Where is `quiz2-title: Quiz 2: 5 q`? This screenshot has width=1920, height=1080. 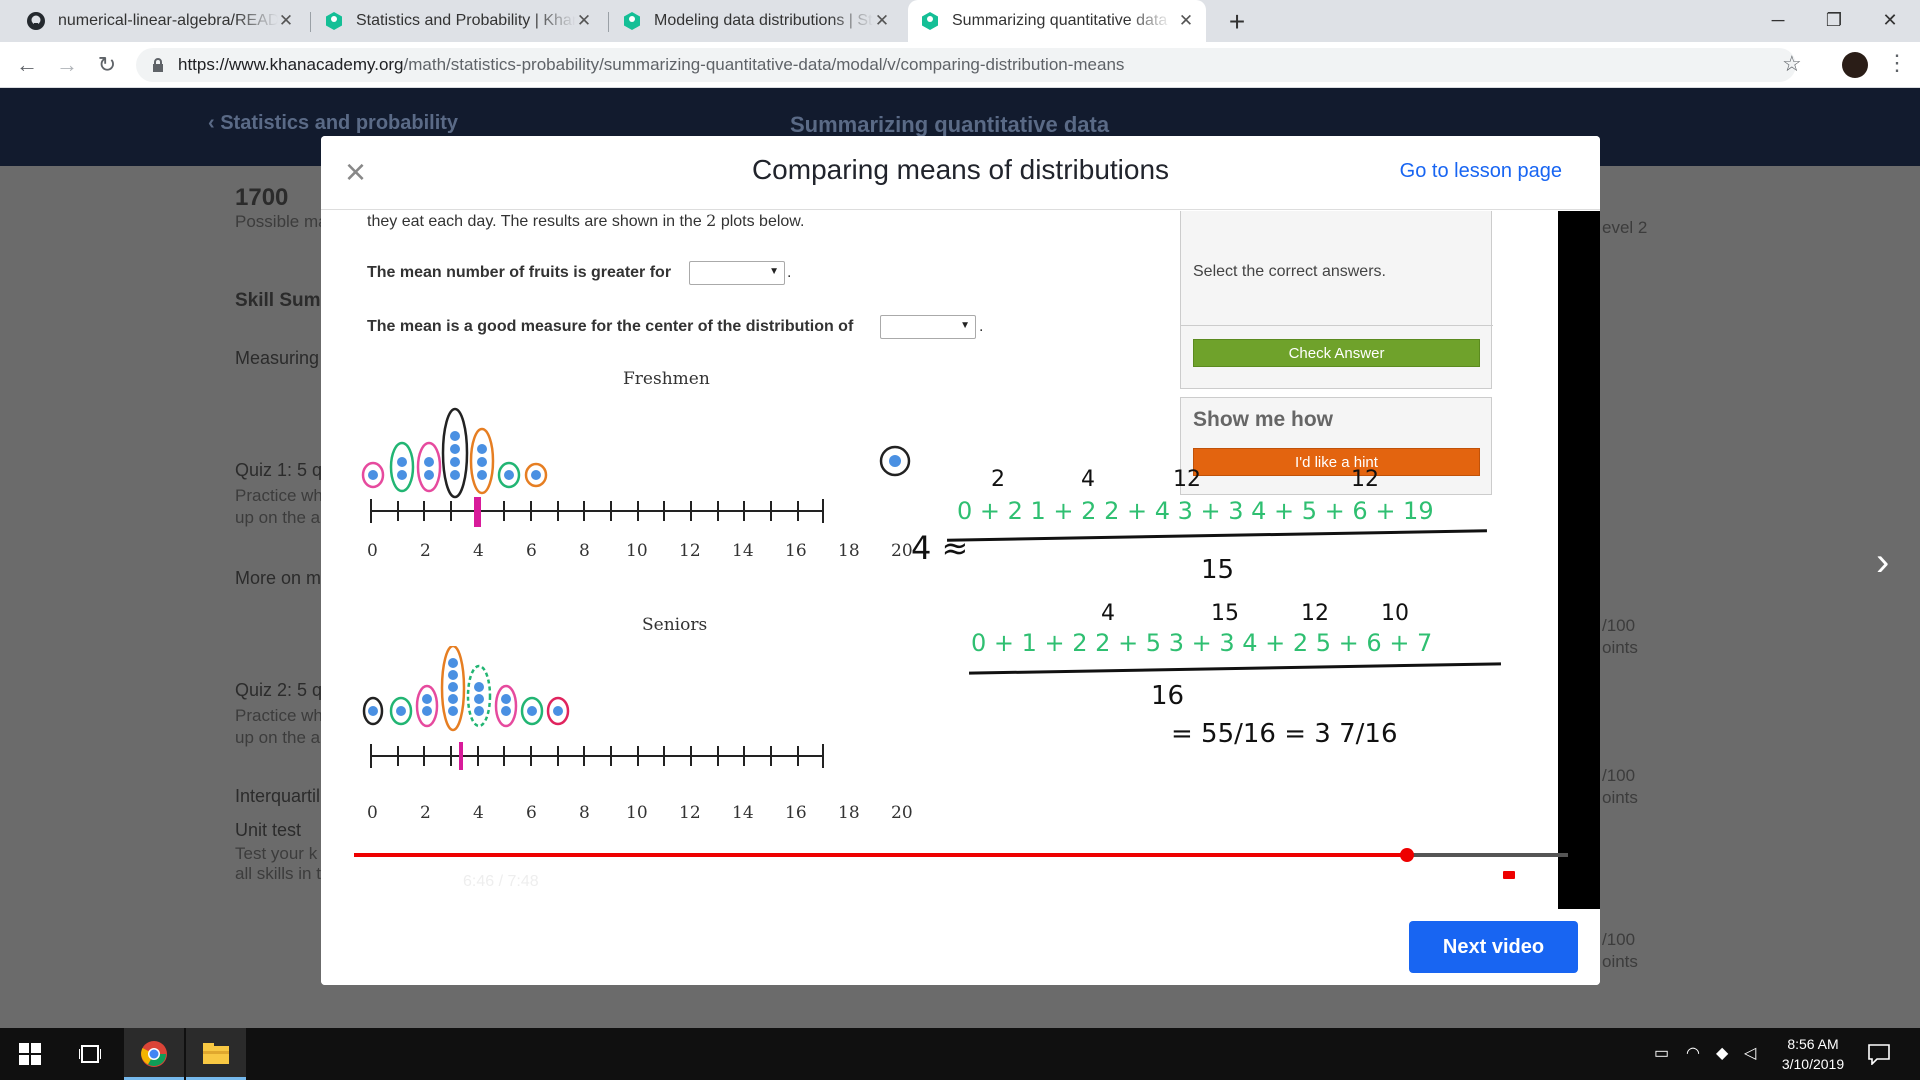 quiz2-title: Quiz 2: 5 q is located at coordinates (279, 690).